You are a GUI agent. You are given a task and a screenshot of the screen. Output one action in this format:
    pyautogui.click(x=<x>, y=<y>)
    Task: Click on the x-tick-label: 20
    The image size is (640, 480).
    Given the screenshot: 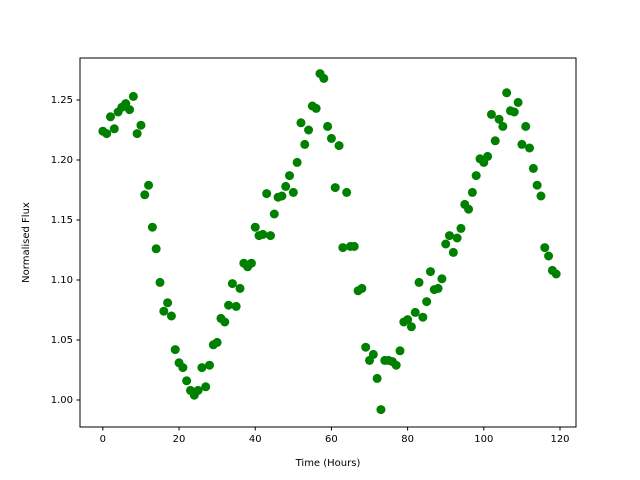 What is the action you would take?
    pyautogui.click(x=179, y=439)
    